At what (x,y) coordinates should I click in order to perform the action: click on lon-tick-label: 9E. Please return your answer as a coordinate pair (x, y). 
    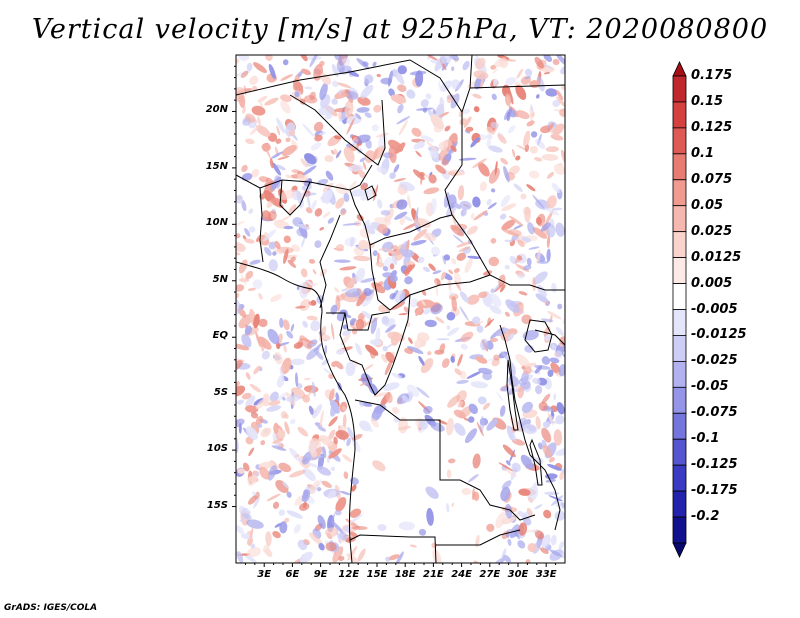
    Looking at the image, I should click on (320, 574).